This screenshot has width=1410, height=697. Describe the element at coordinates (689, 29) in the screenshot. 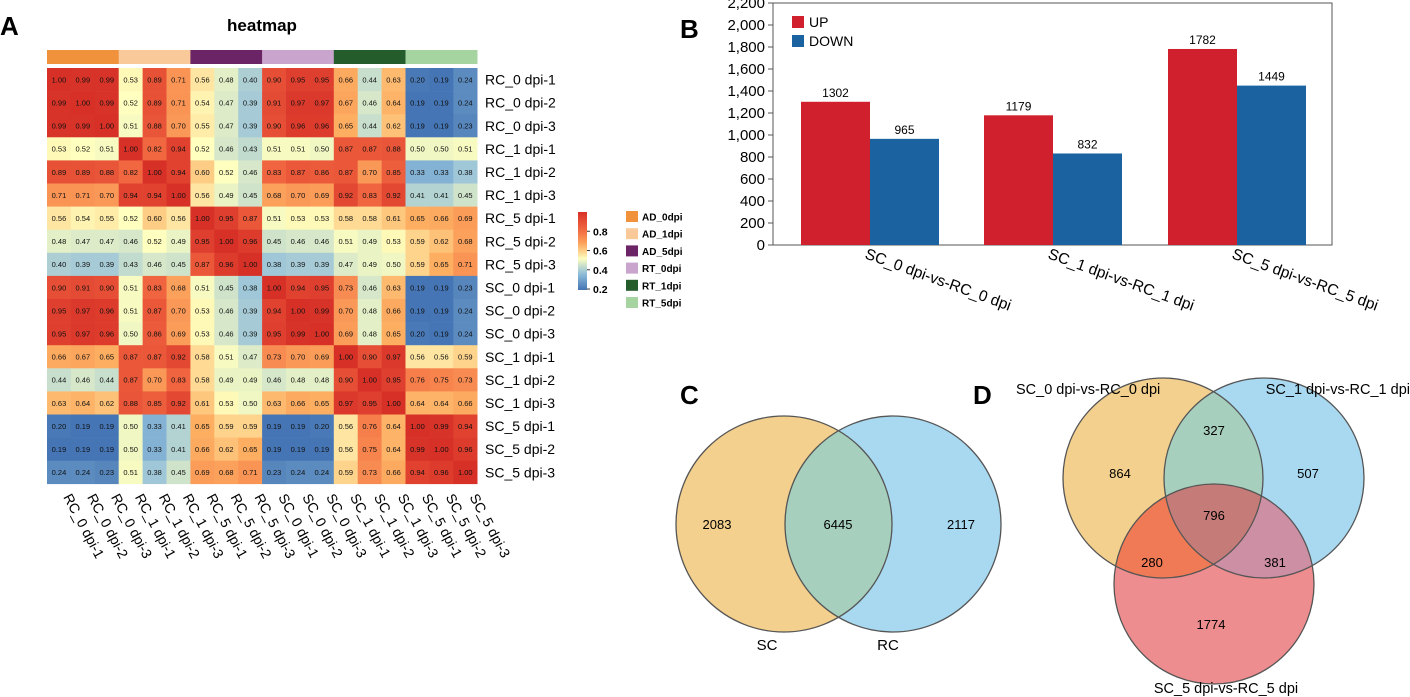

I see `panel-b-label: B` at that location.